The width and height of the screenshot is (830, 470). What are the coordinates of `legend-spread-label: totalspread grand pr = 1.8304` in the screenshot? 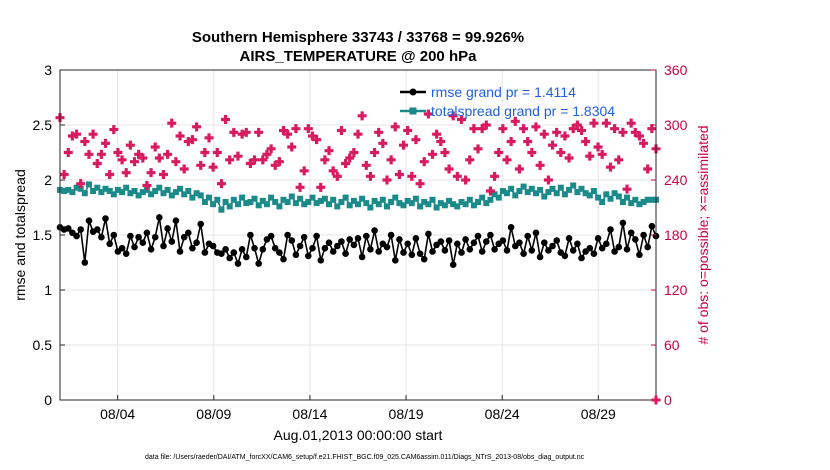 It's located at (523, 111).